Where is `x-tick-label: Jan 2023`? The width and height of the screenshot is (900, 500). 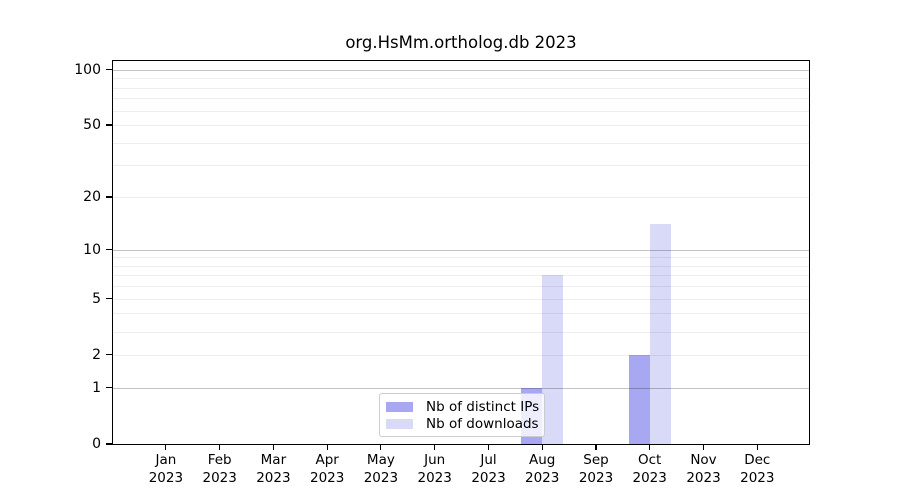 x-tick-label: Jan 2023 is located at coordinates (166, 469).